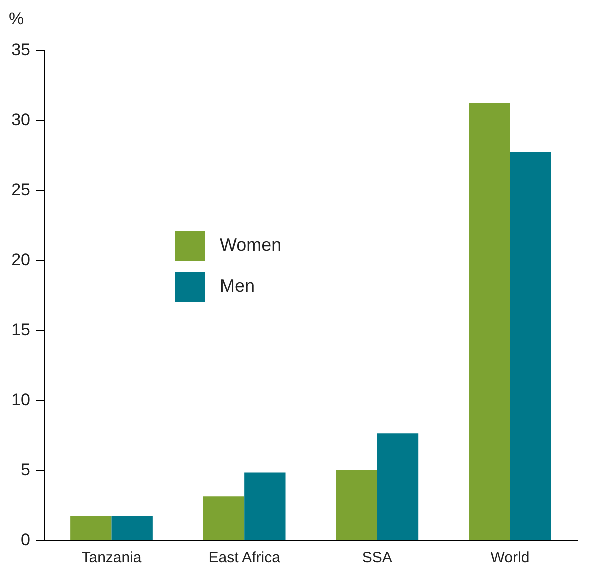  What do you see at coordinates (251, 245) in the screenshot?
I see `legend-label: Women` at bounding box center [251, 245].